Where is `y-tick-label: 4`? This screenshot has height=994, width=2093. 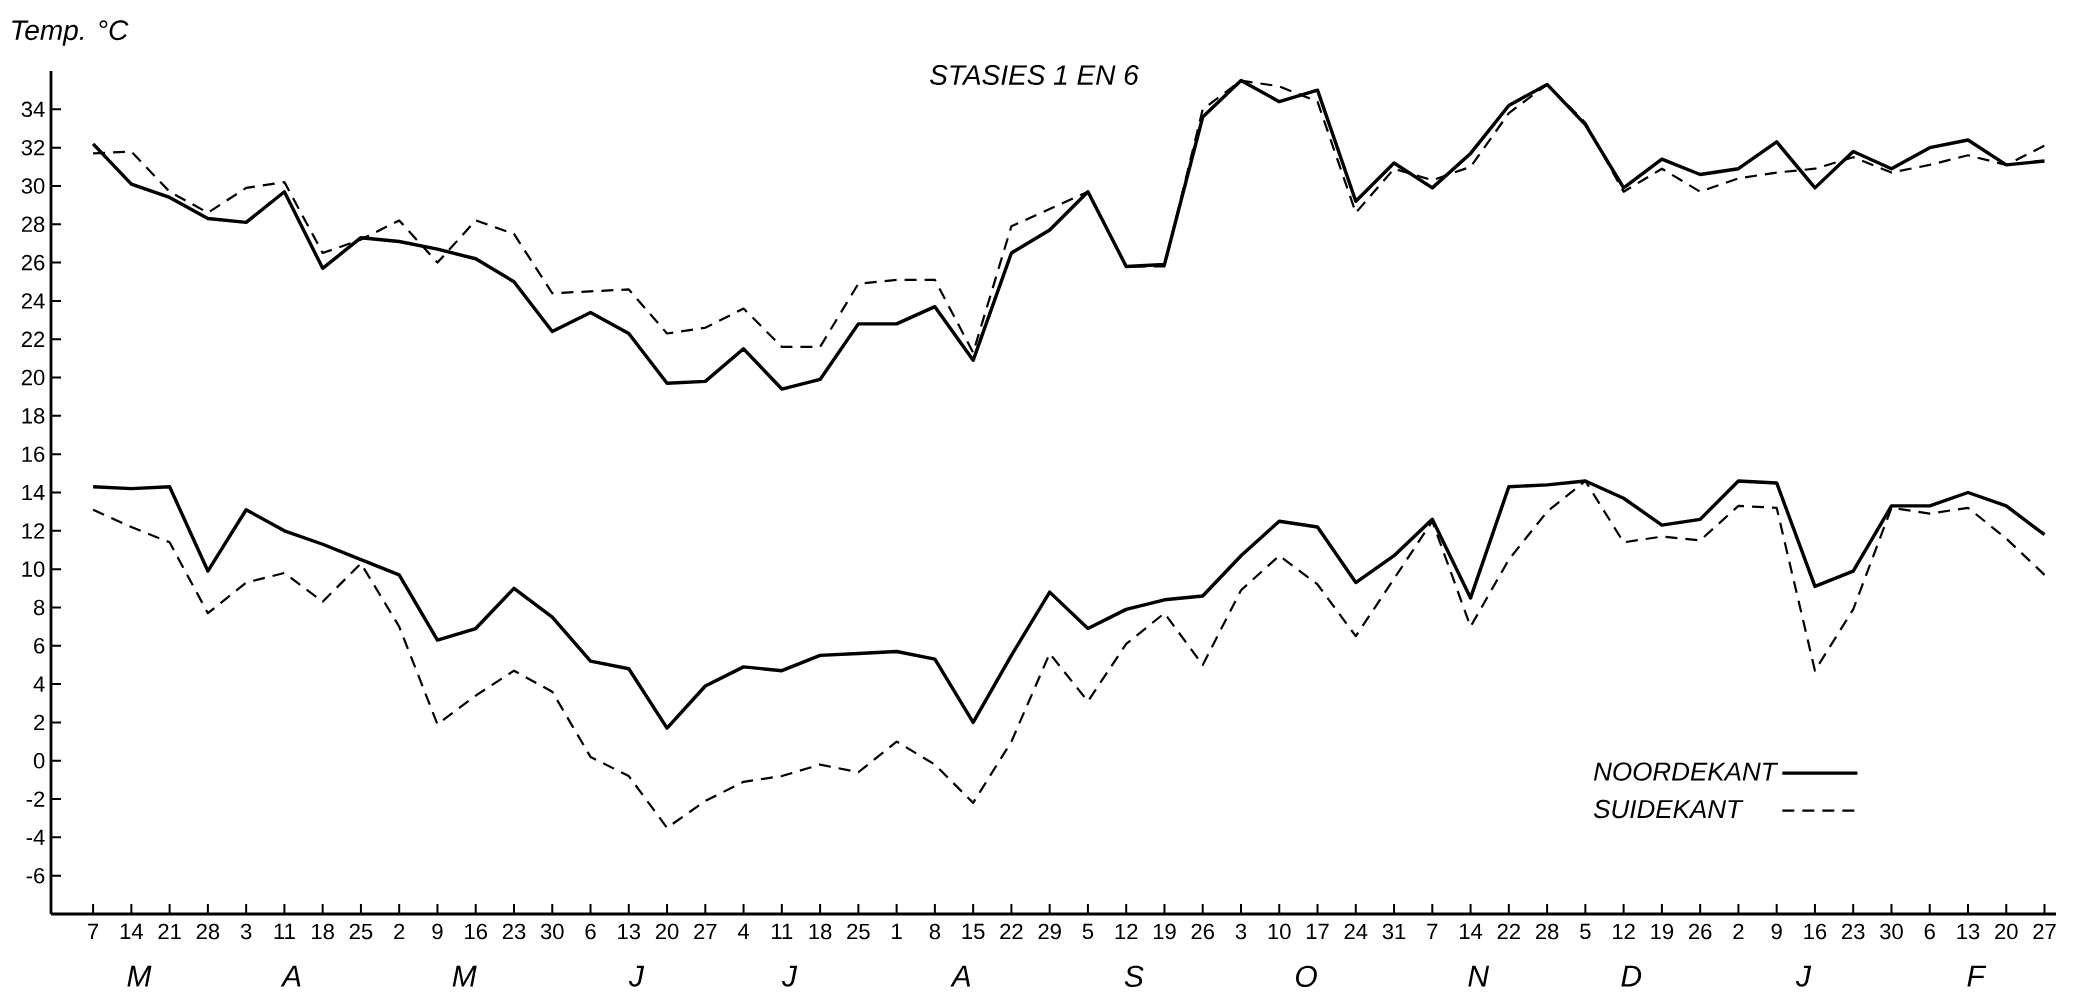
y-tick-label: 4 is located at coordinates (39, 684).